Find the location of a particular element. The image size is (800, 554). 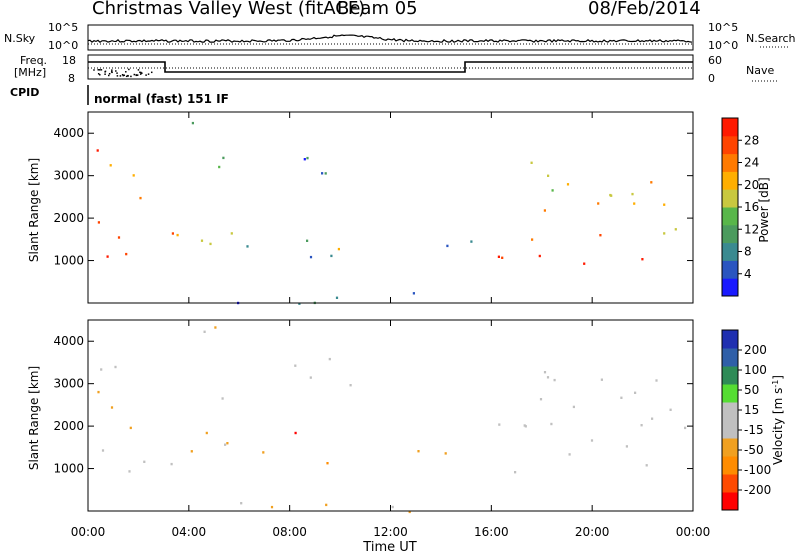

velocity-colorbar-label: Velocity [m s-1] is located at coordinates (778, 420).